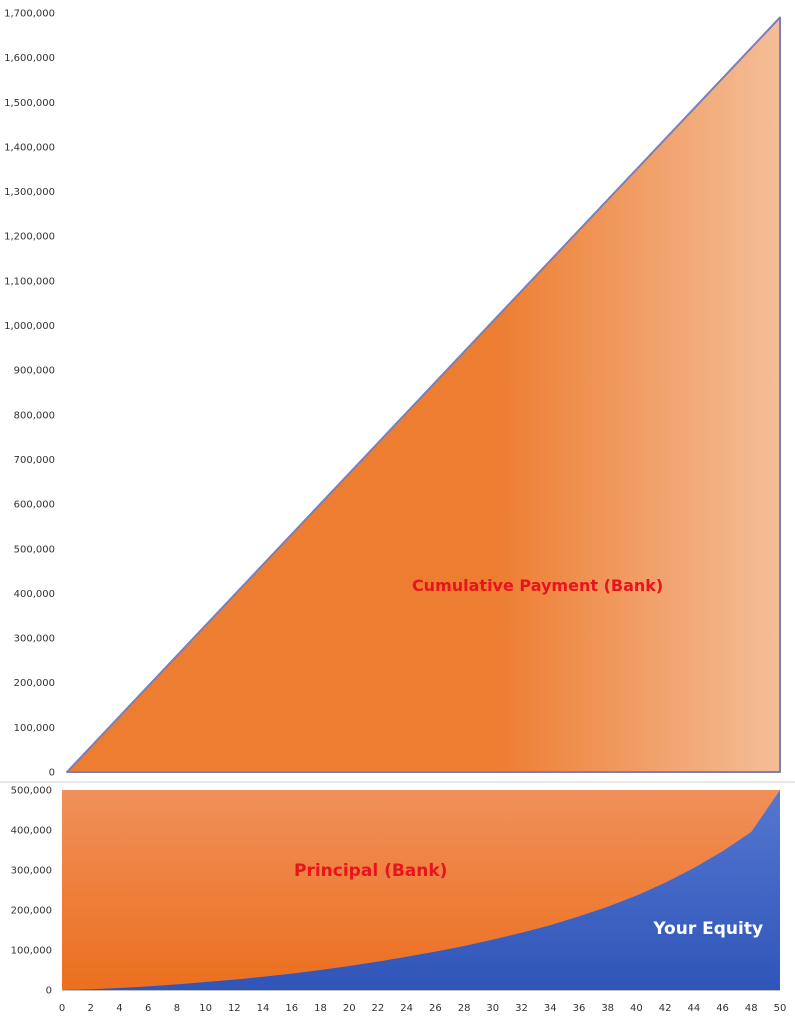  Describe the element at coordinates (722, 1008) in the screenshot. I see `x-tick-label: 46` at that location.